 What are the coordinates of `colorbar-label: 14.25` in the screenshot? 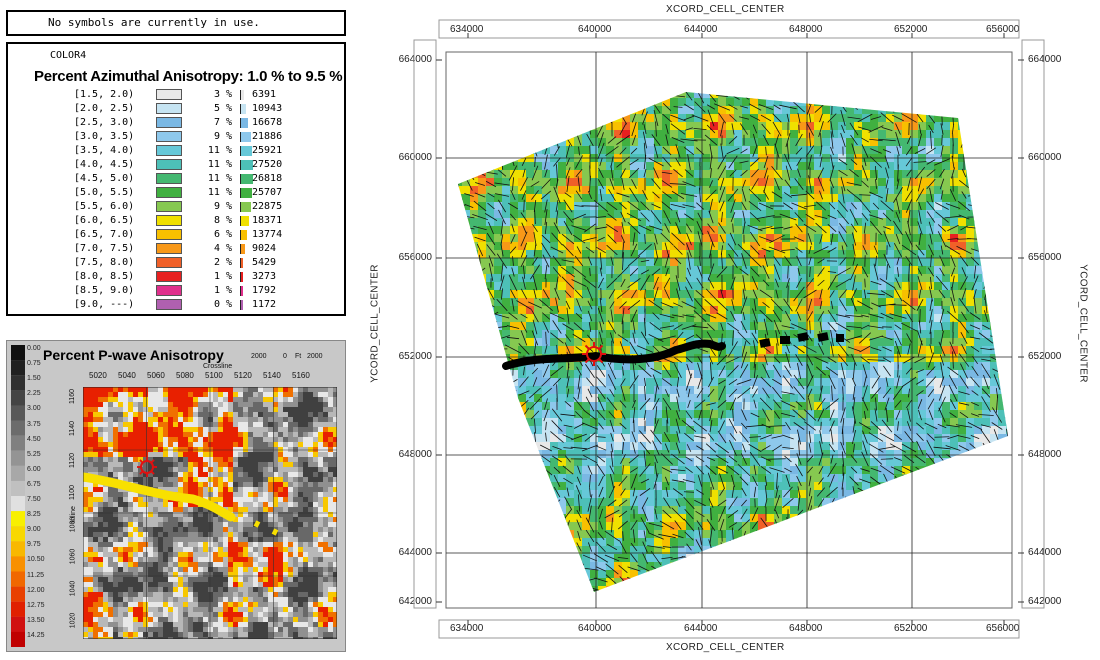 It's located at (36, 635).